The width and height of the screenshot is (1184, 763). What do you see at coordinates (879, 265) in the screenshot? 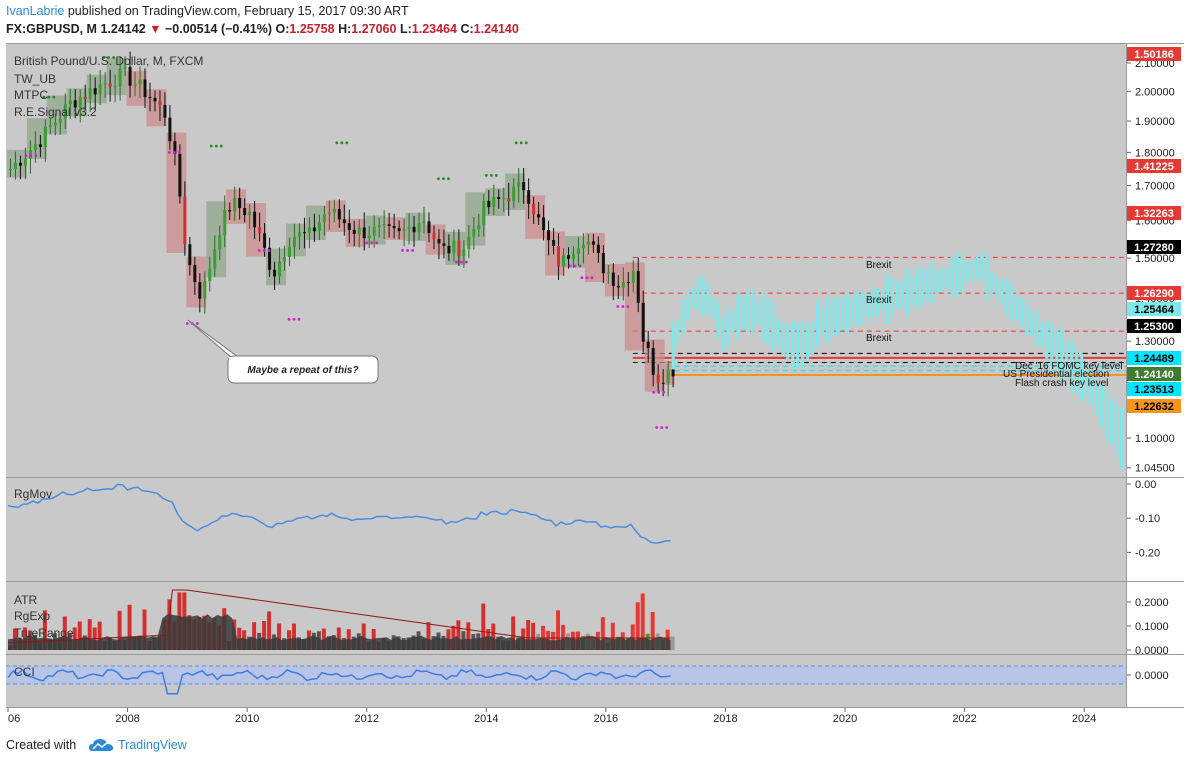
I see `brexit-label-1: Brexit` at bounding box center [879, 265].